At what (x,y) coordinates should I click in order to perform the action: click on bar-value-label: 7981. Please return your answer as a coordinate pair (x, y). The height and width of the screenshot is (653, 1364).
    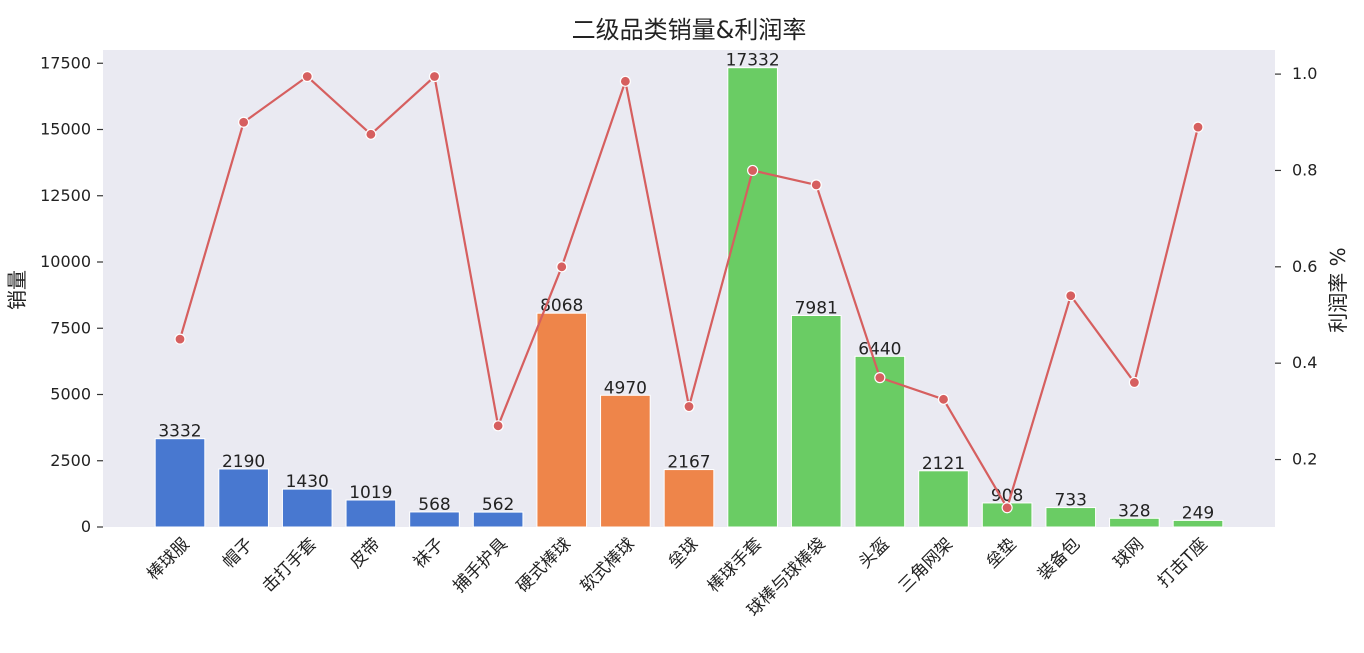
    Looking at the image, I should click on (816, 309).